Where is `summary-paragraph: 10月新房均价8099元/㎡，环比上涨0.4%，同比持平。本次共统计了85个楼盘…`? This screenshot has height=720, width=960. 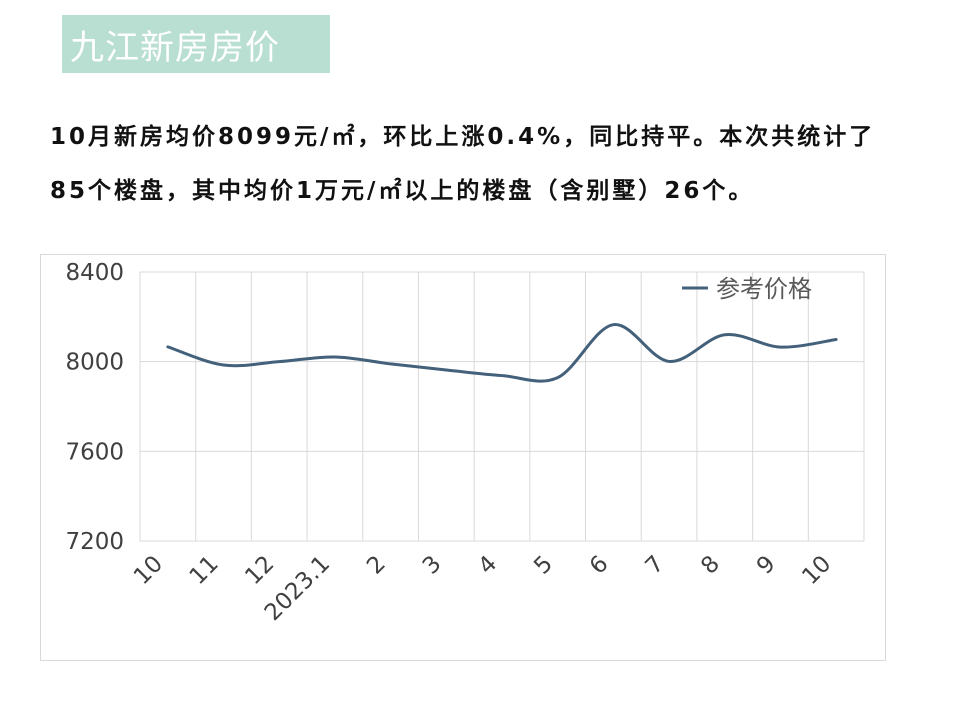
summary-paragraph: 10月新房均价8099元/㎡，环比上涨0.4%，同比持平。本次共统计了85个楼盘… is located at coordinates (463, 164).